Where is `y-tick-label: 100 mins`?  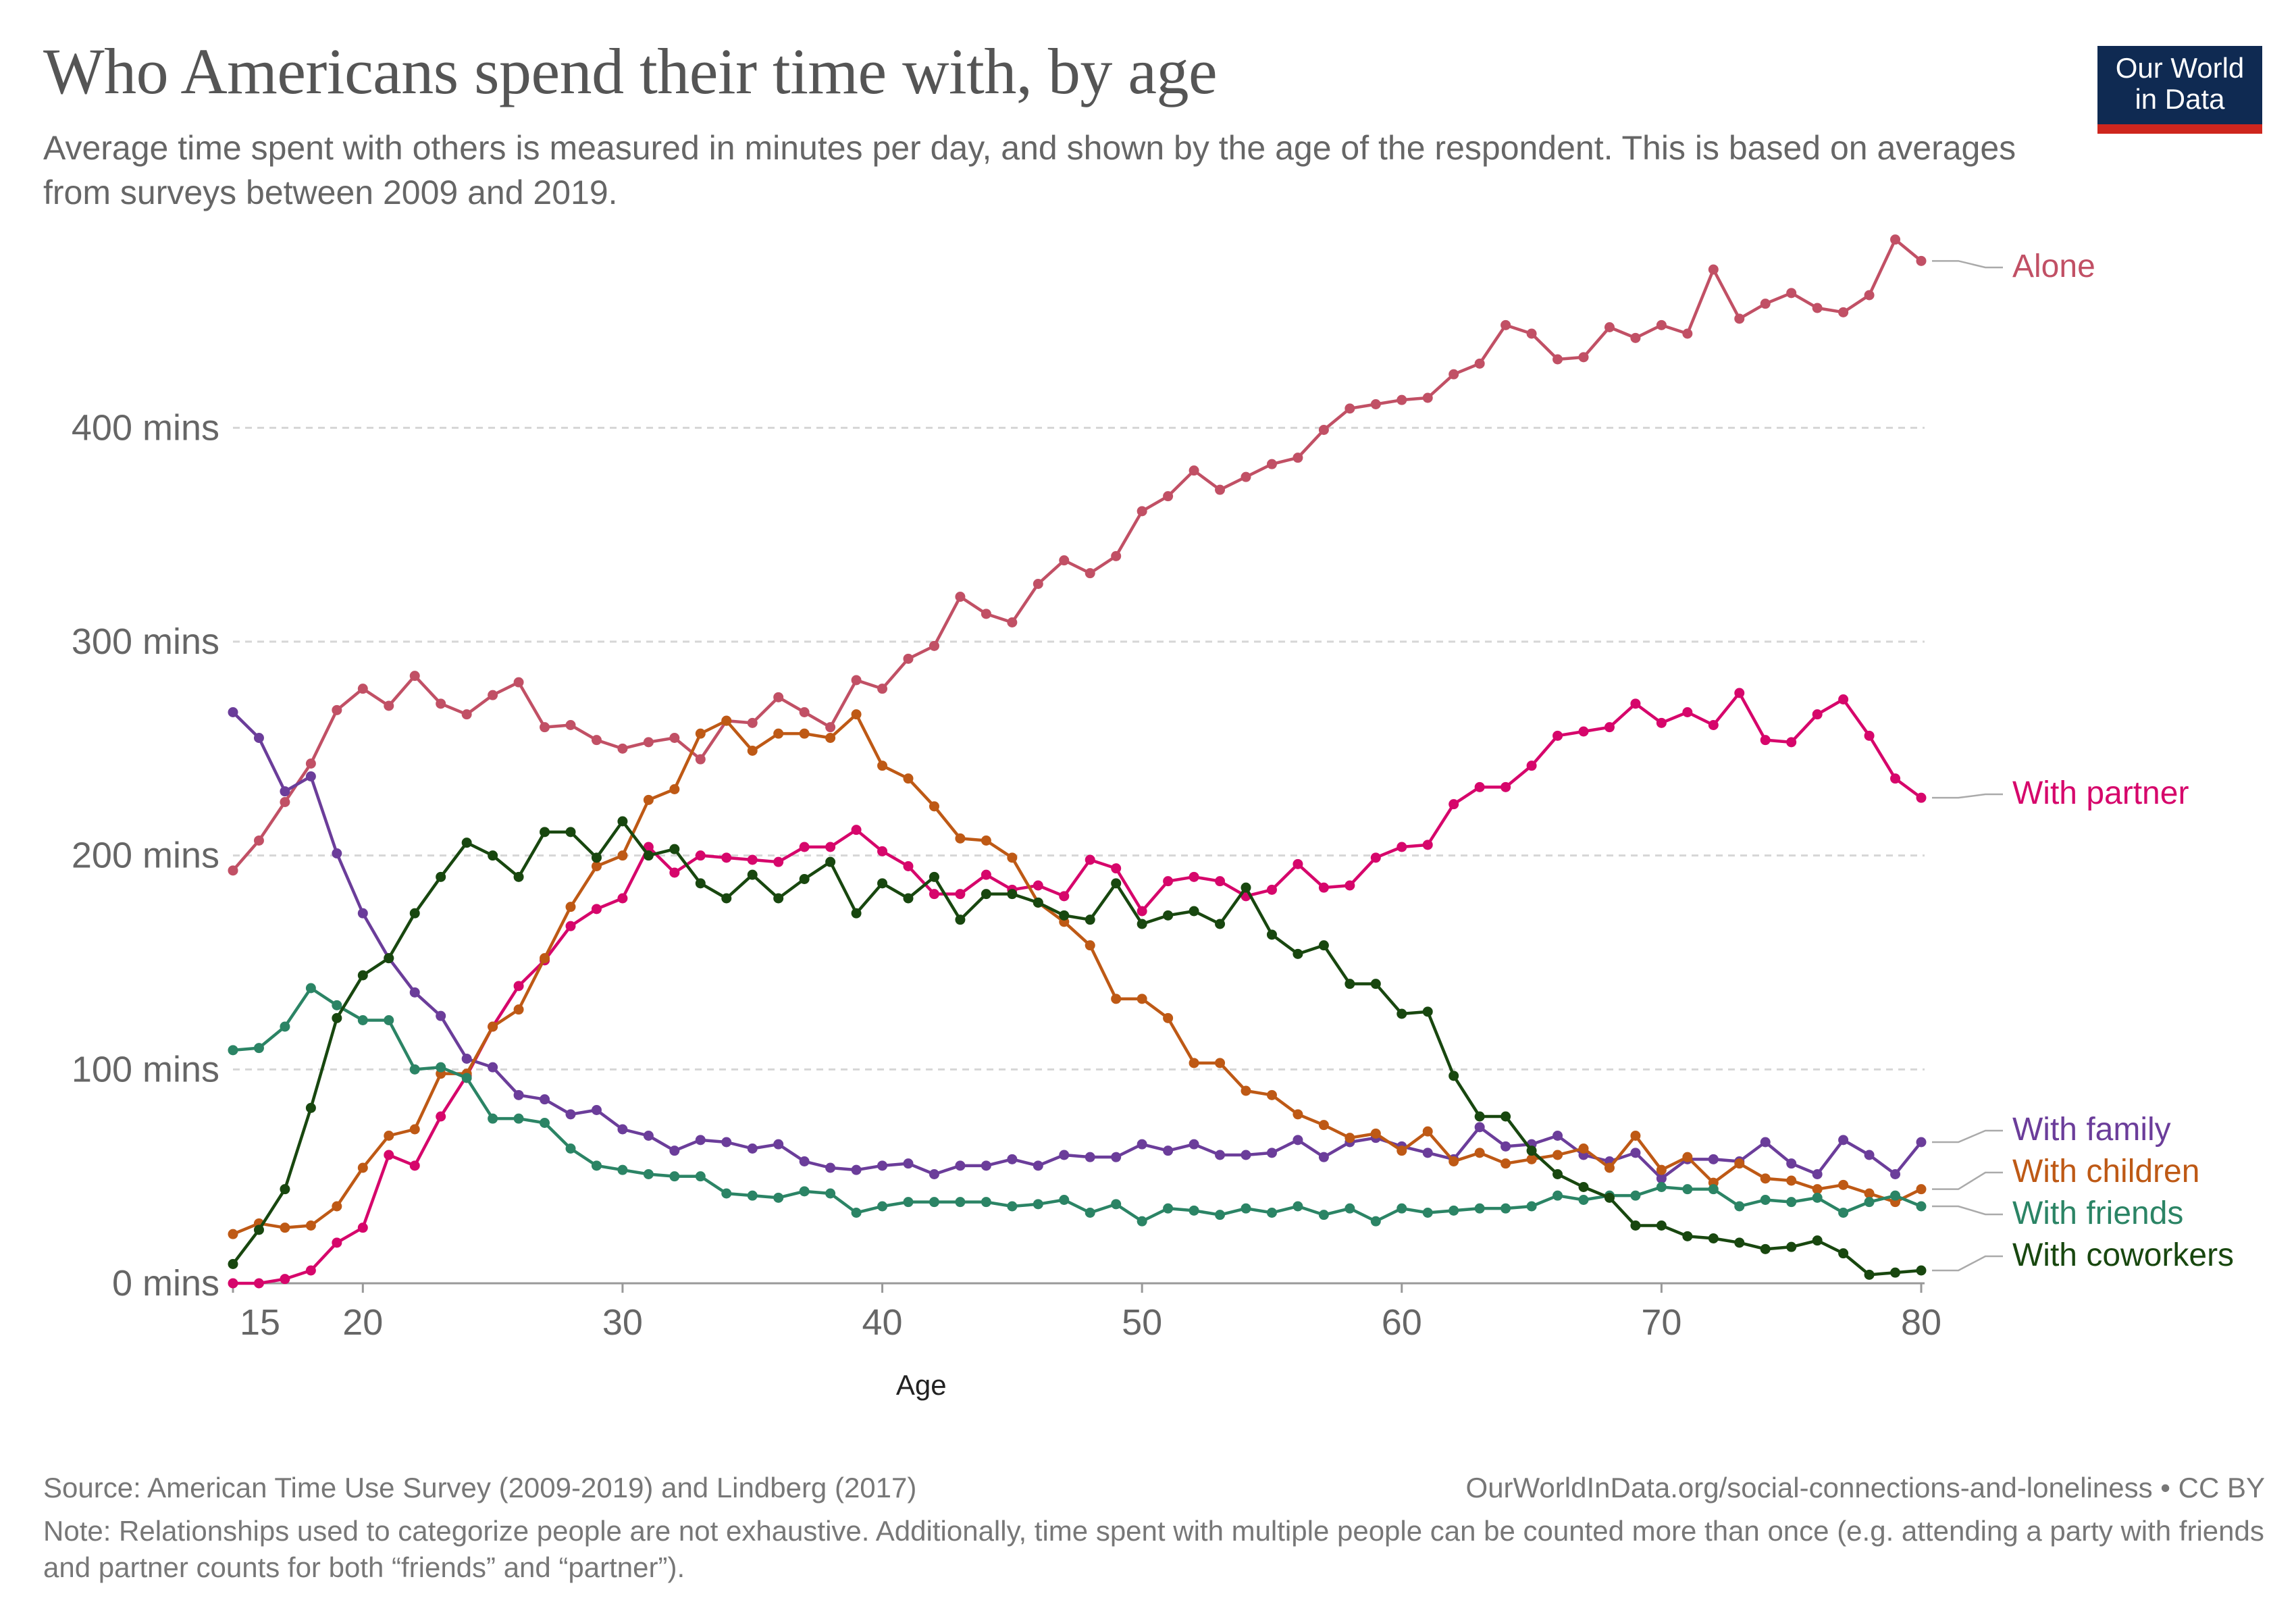 y-tick-label: 100 mins is located at coordinates (145, 1069).